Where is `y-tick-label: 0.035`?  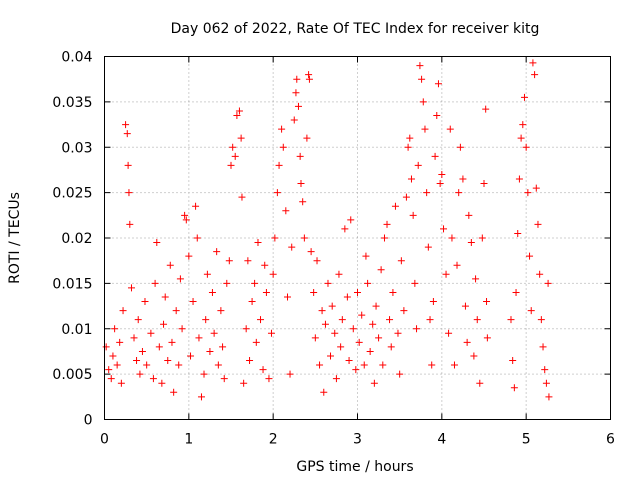
y-tick-label: 0.035 is located at coordinates (72, 103).